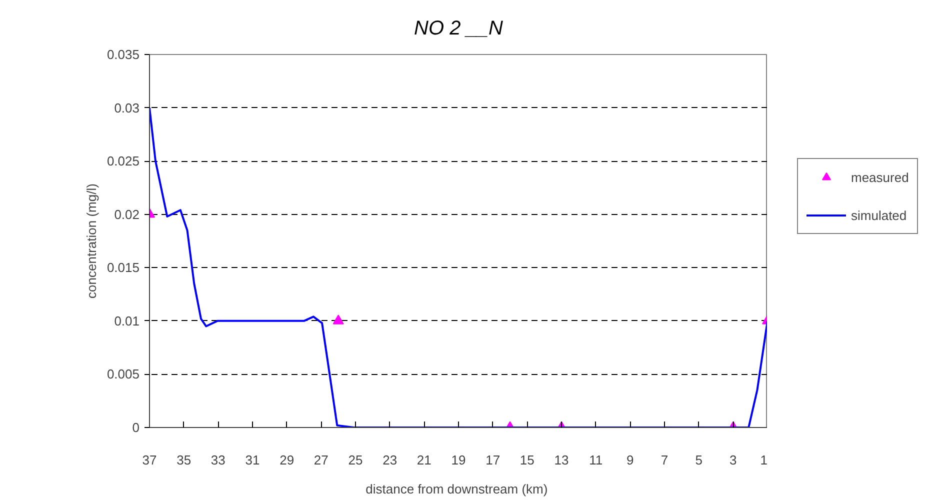 Image resolution: width=938 pixels, height=501 pixels. What do you see at coordinates (321, 460) in the screenshot?
I see `x-tick-label: 27` at bounding box center [321, 460].